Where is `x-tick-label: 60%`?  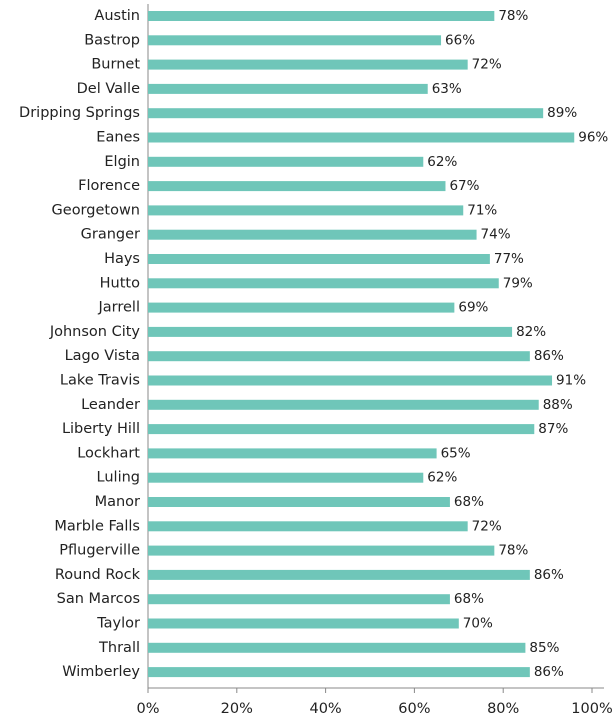
x-tick-label: 60% is located at coordinates (414, 709).